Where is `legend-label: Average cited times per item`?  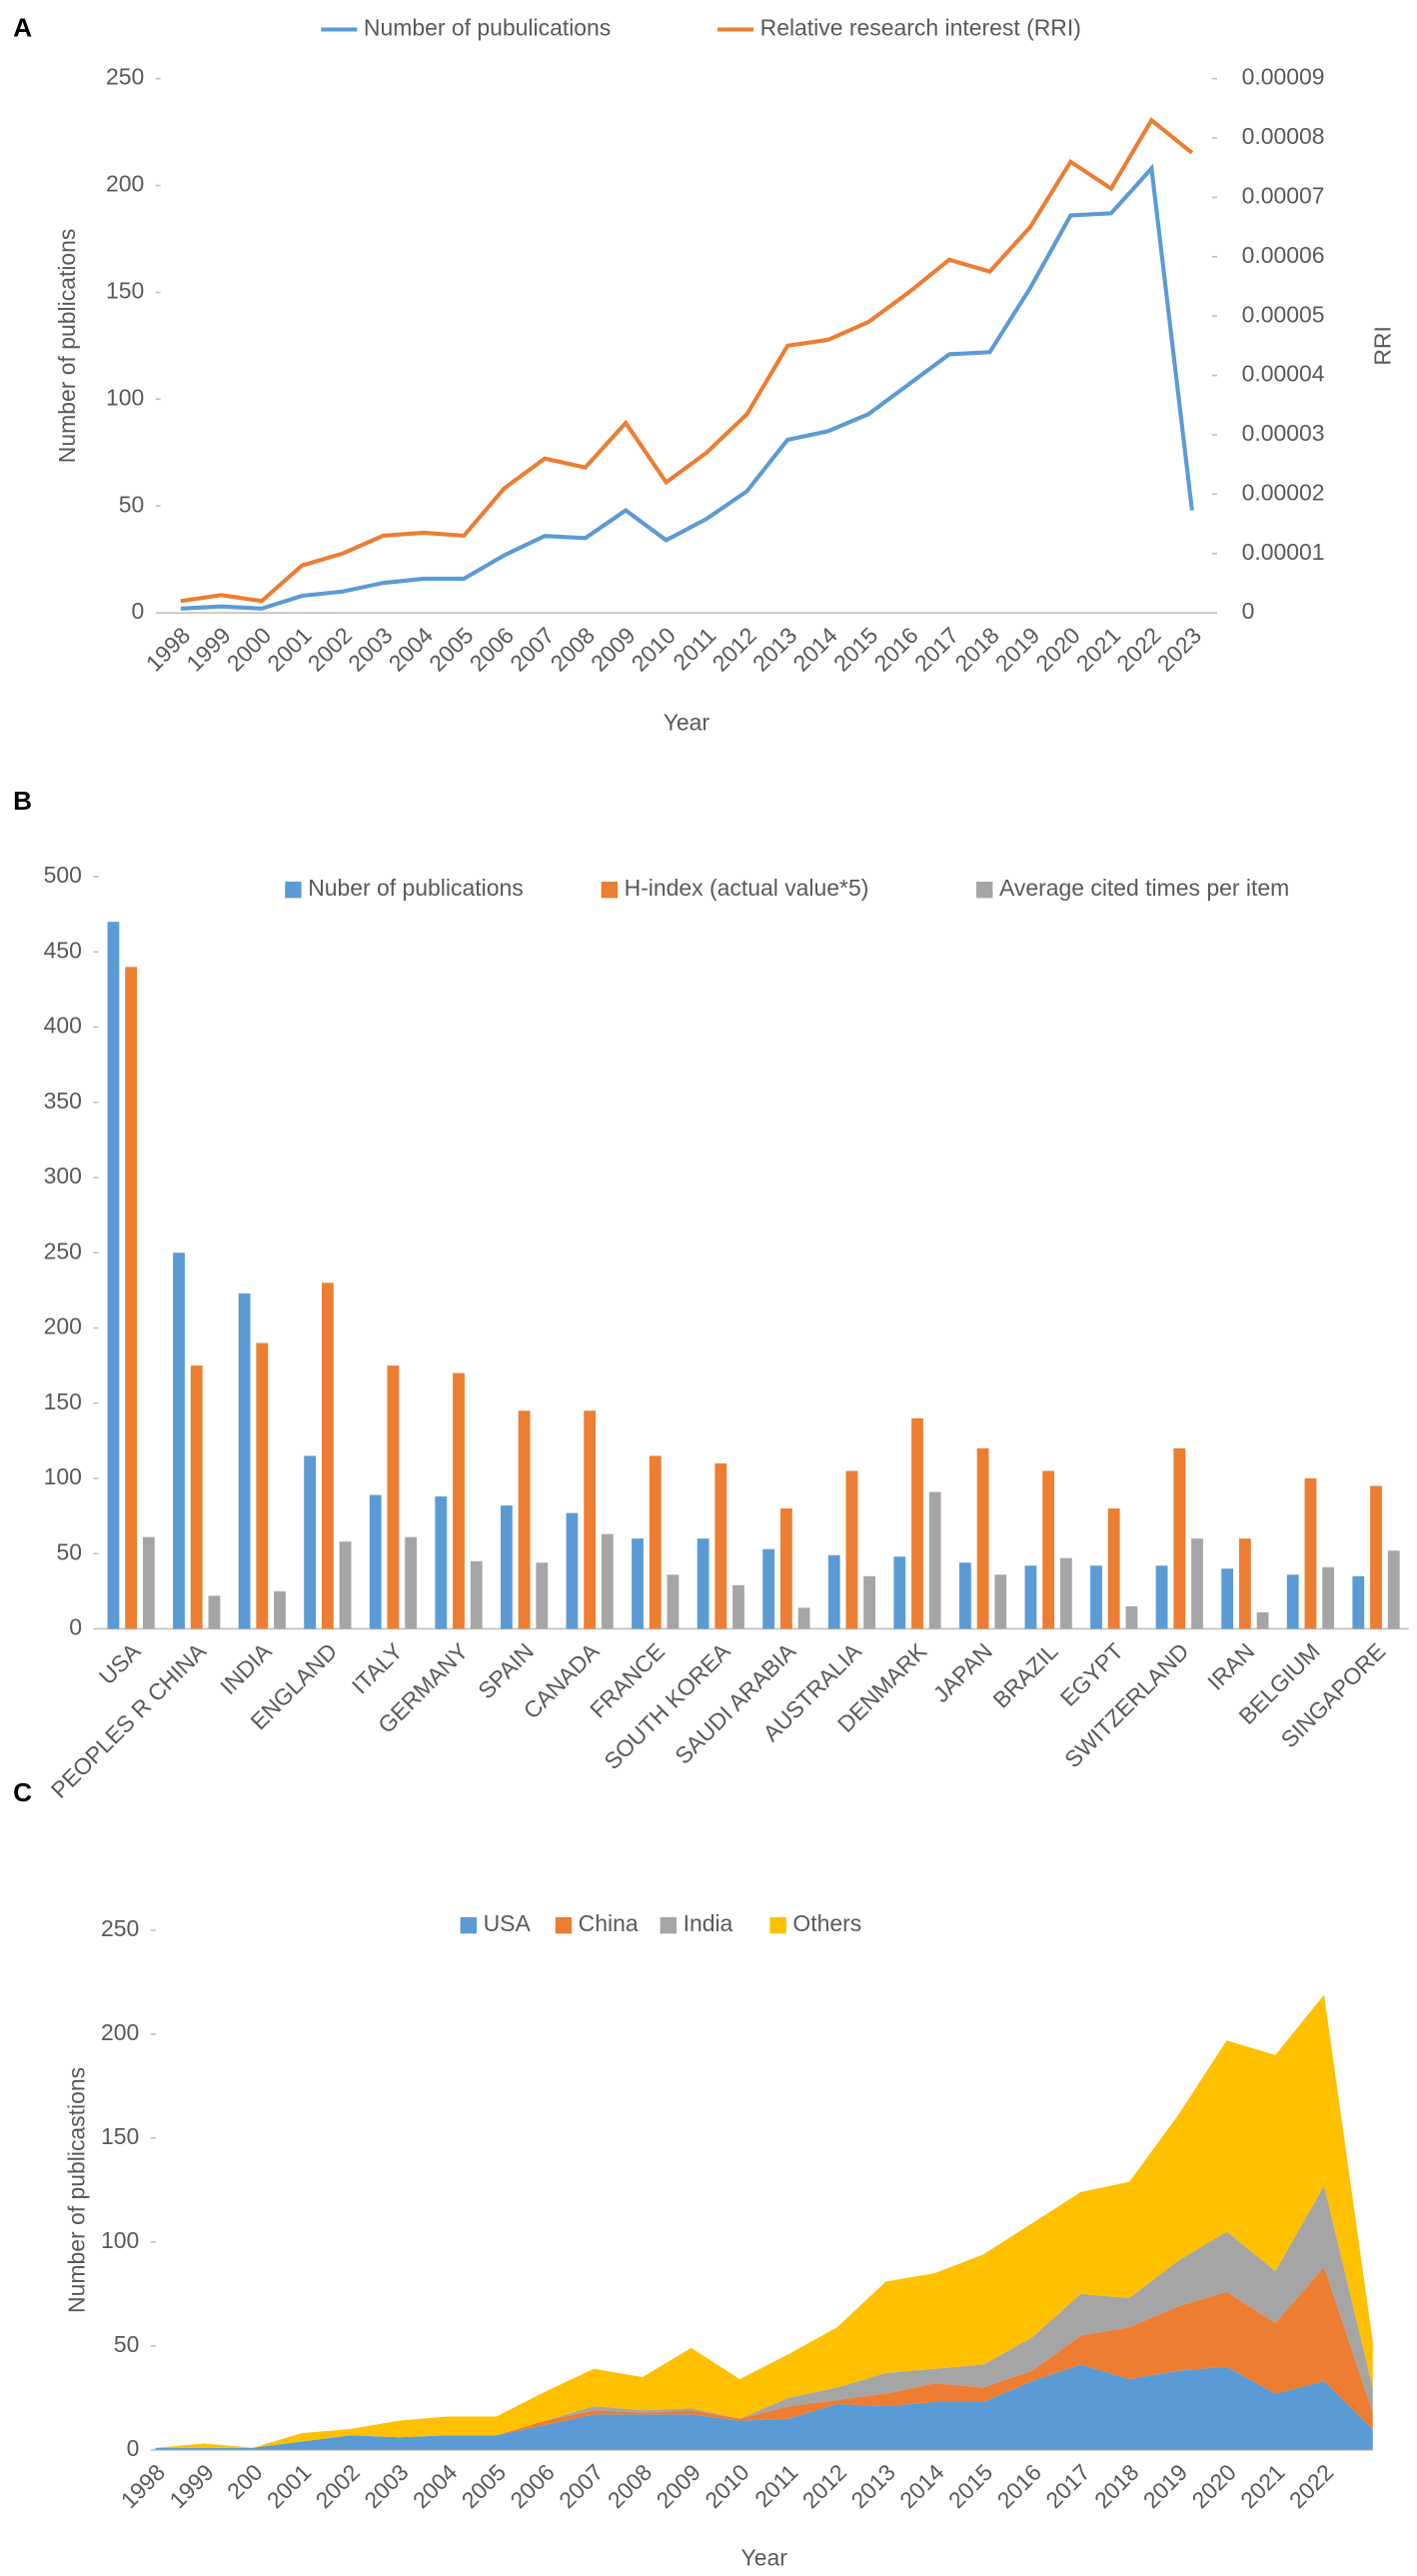 legend-label: Average cited times per item is located at coordinates (1144, 888).